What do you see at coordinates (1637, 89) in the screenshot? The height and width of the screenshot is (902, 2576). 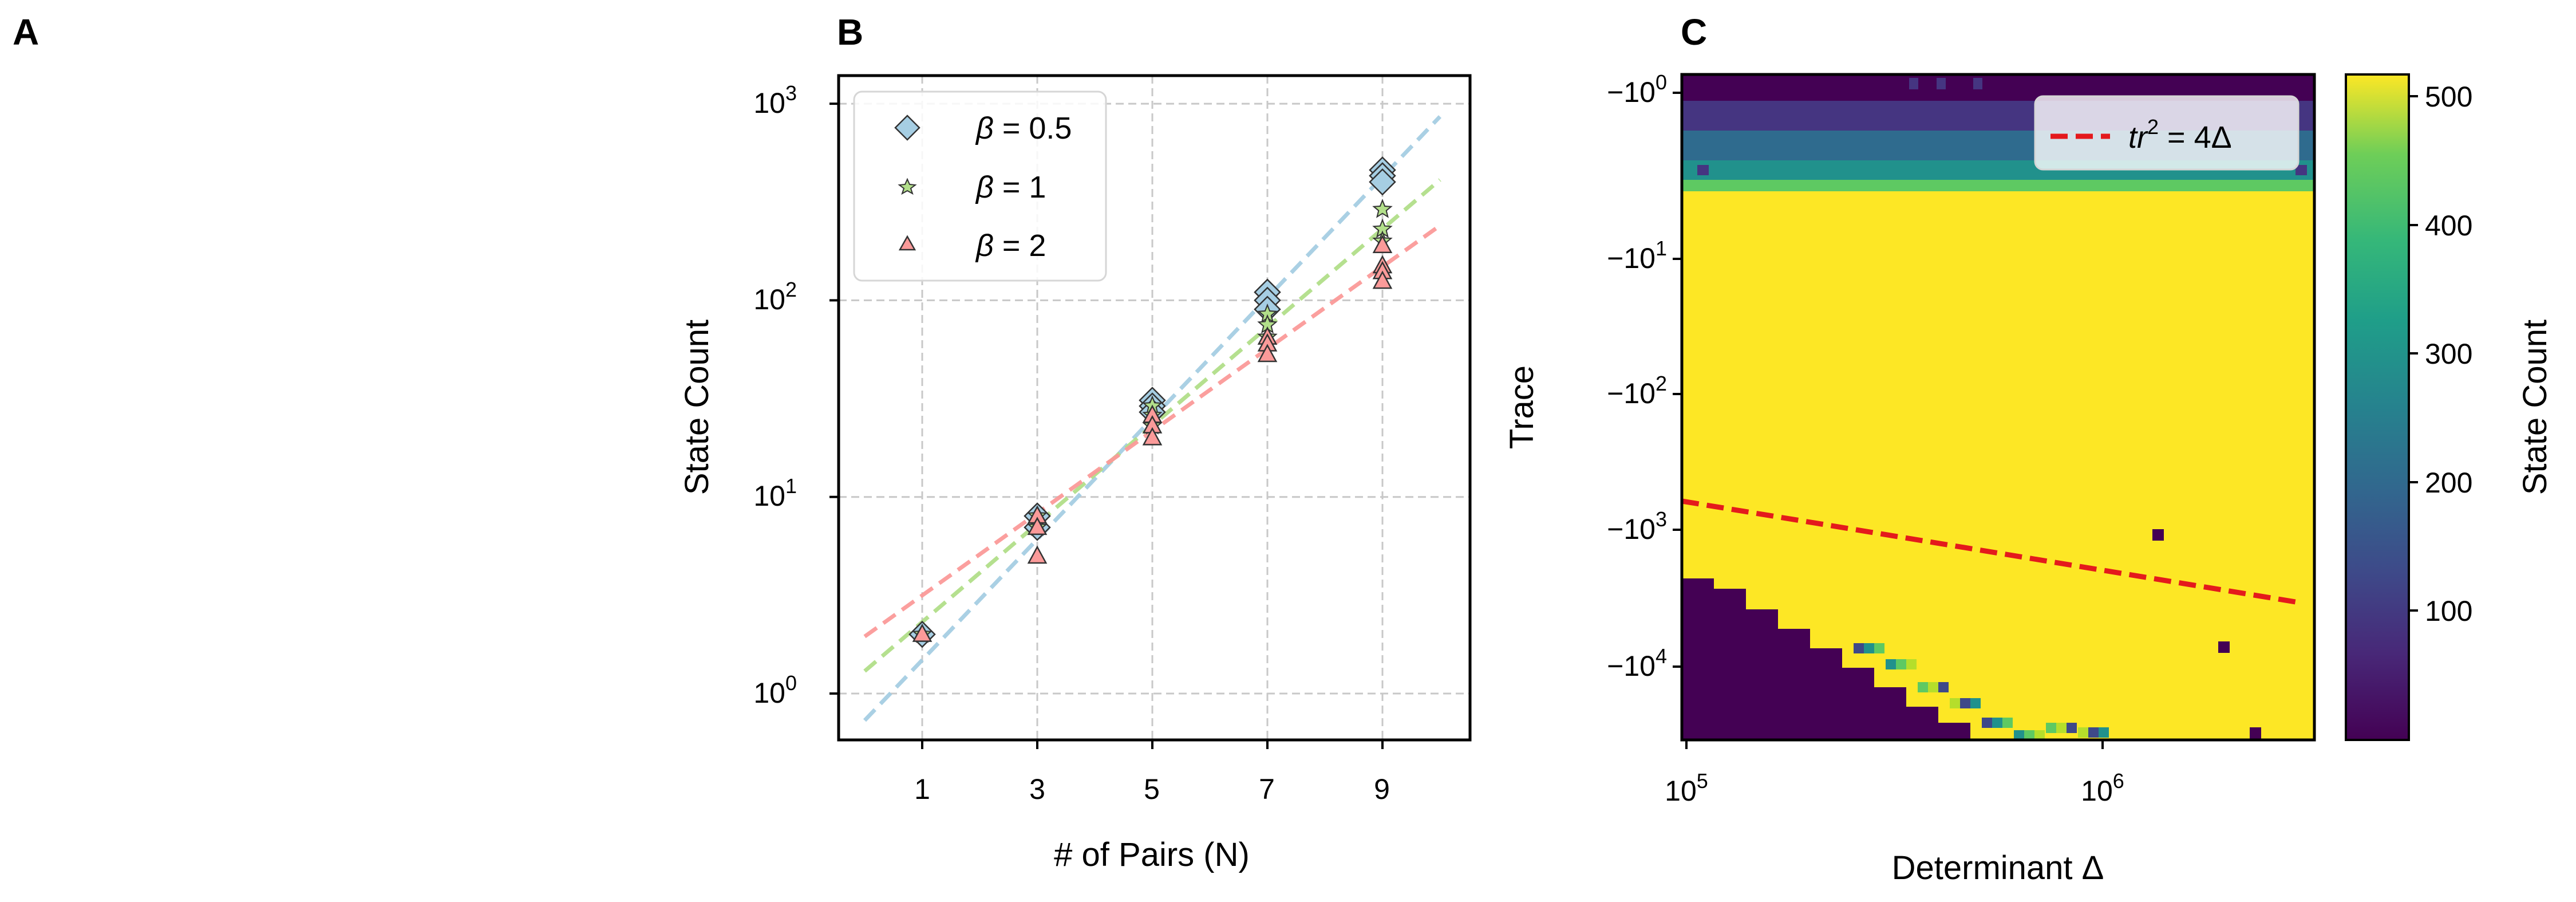 I see `c-ytick-label: −100` at bounding box center [1637, 89].